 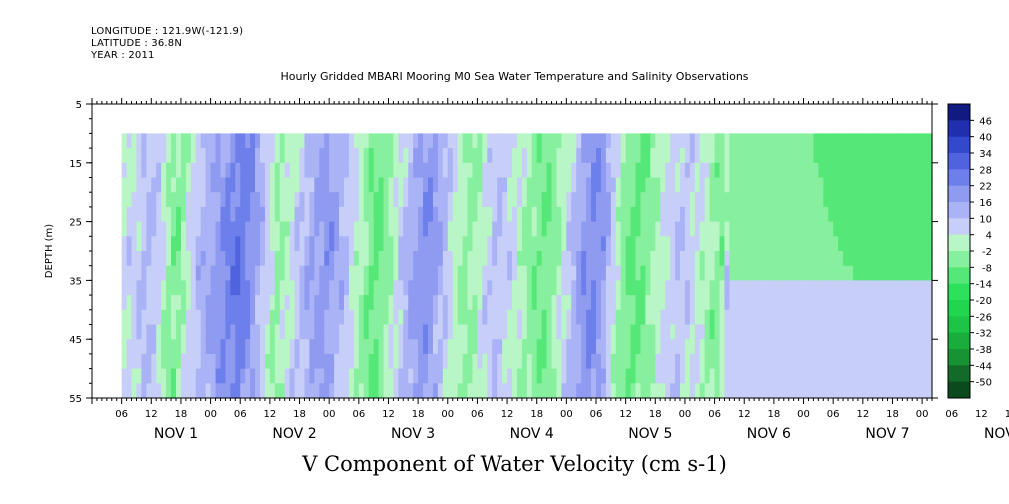 I want to click on x-tick-label: 00, so click(x=685, y=414).